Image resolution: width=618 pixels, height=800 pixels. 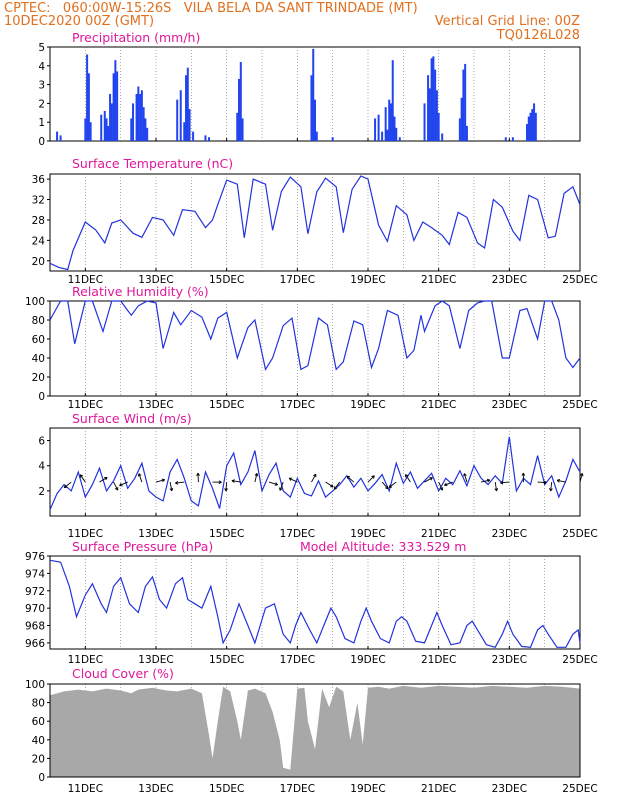 What do you see at coordinates (35, 609) in the screenshot?
I see `pressure-ytick-label: 970` at bounding box center [35, 609].